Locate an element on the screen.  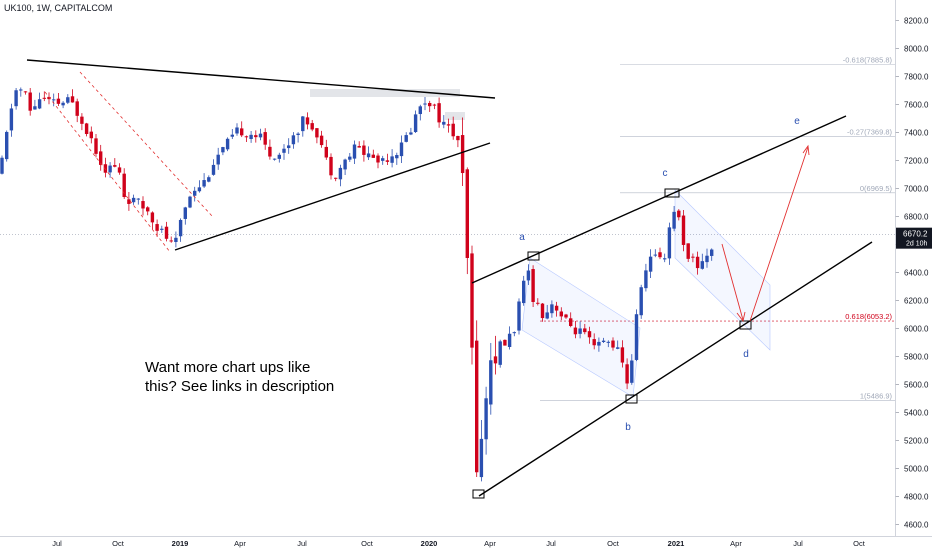
wave-label-c: c is located at coordinates (665, 173).